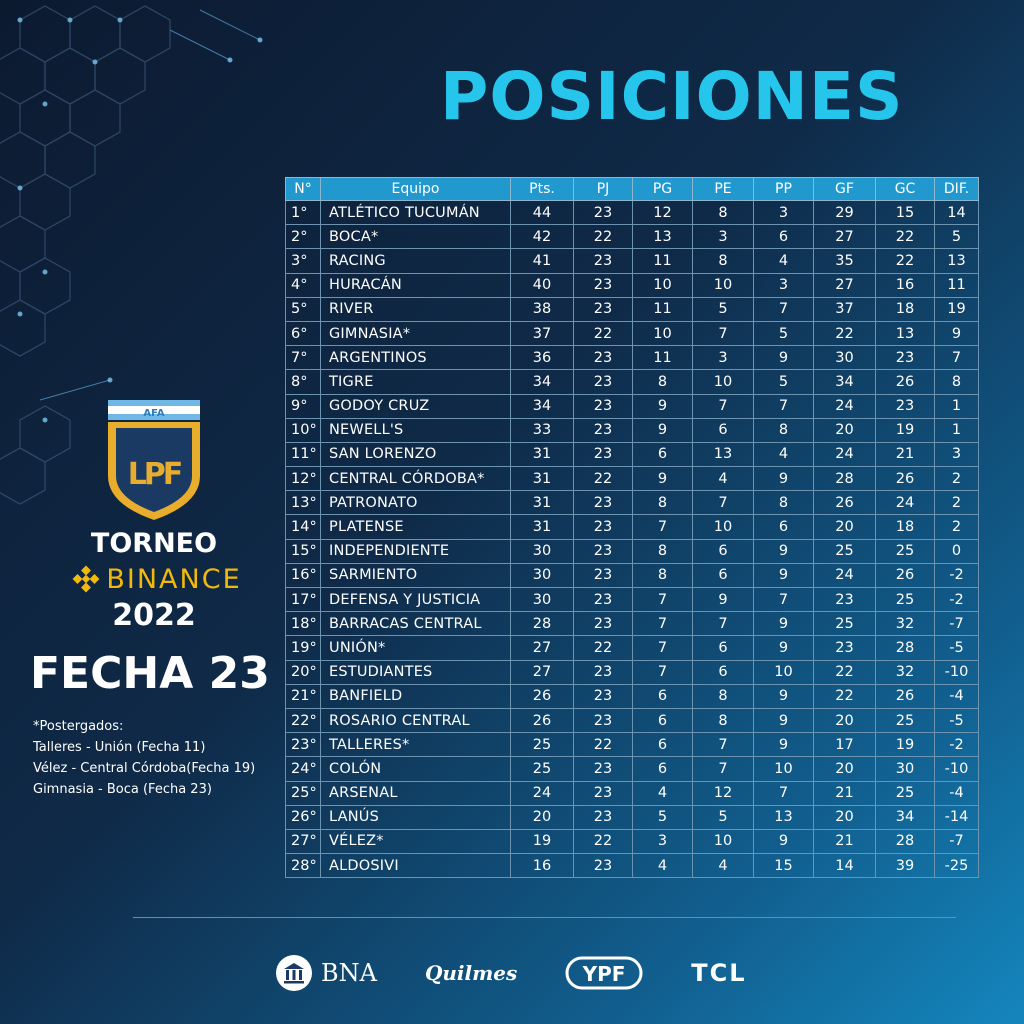 The image size is (1024, 1024). I want to click on stat-cell: 39, so click(905, 866).